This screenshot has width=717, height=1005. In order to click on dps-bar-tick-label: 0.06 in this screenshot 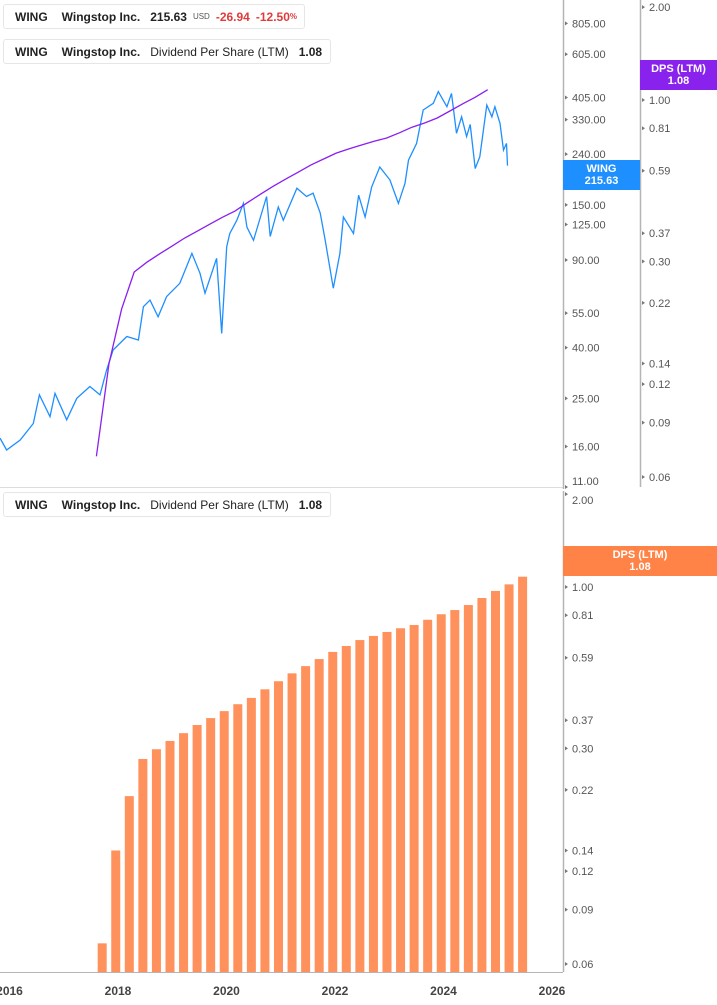, I will do `click(582, 965)`.